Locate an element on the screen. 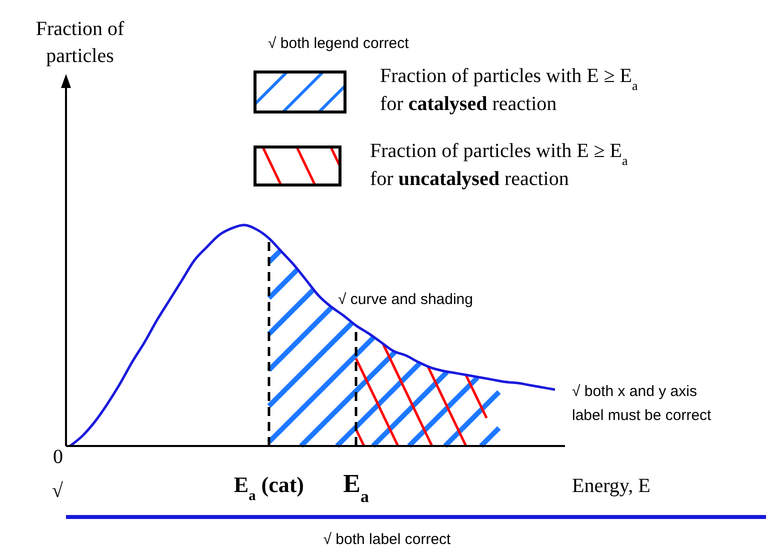  text: √ both legend correct is located at coordinates (339, 43).